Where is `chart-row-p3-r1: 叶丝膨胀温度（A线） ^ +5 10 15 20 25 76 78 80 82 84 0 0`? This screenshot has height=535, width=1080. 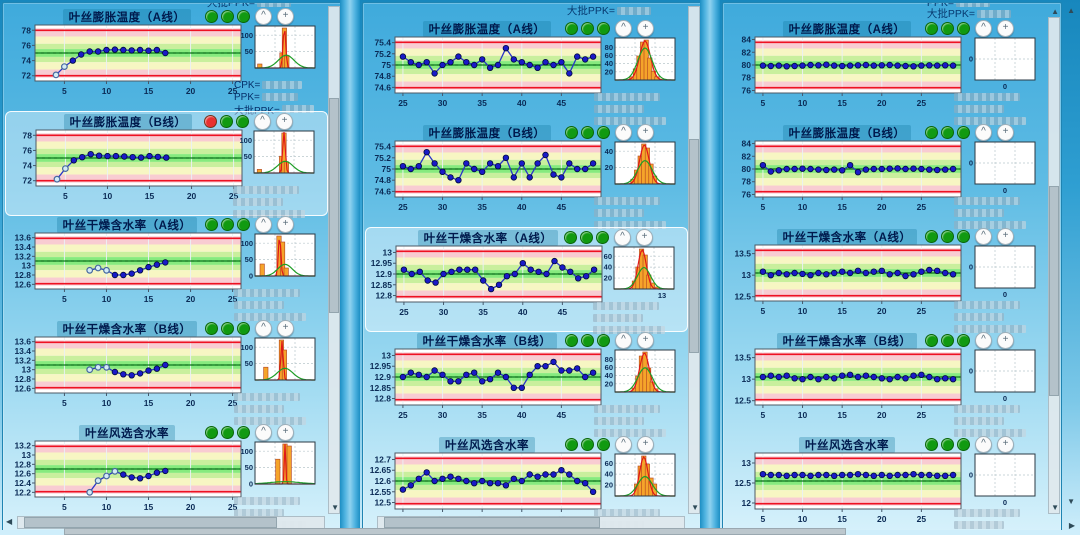
chart-row-p3-r1: 叶丝膨胀温度（A线） ^ +5 10 15 20 25 76 78 80 82 84 0 0 is located at coordinates (886, 72).